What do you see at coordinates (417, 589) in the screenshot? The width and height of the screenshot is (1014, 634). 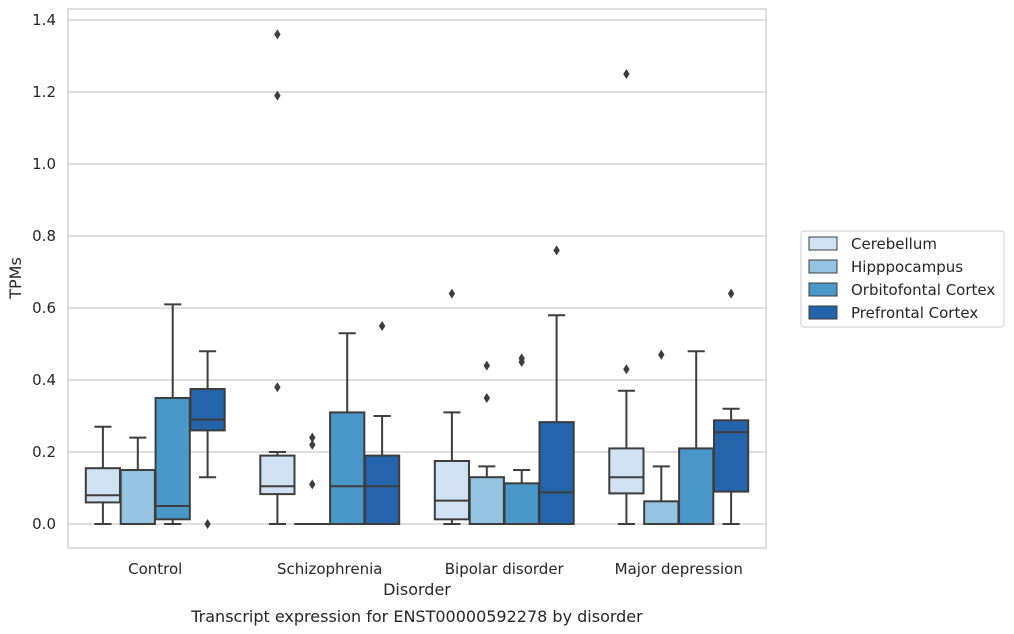 I see `x-axis-label: Disorder` at bounding box center [417, 589].